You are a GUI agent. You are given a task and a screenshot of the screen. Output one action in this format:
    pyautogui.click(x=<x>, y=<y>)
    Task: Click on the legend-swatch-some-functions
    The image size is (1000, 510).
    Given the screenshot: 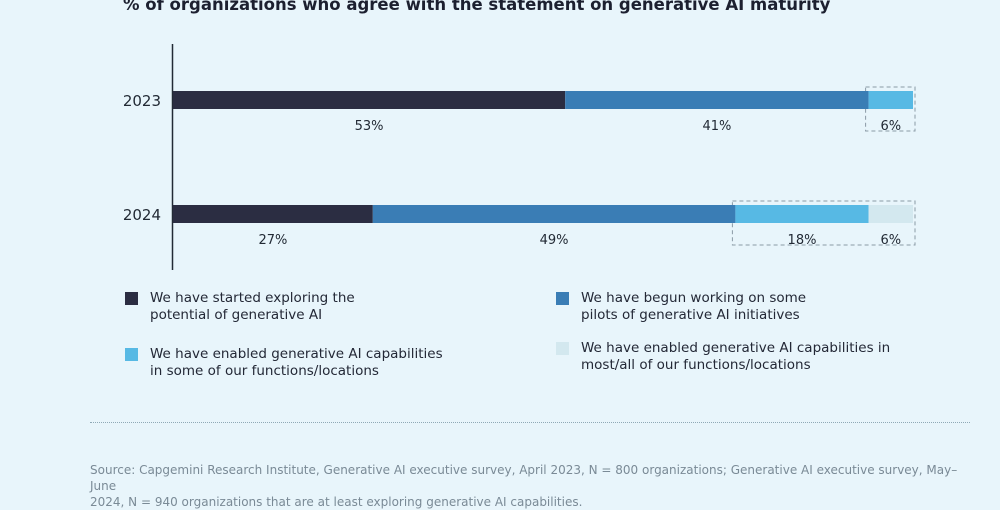 What is the action you would take?
    pyautogui.click(x=131, y=354)
    